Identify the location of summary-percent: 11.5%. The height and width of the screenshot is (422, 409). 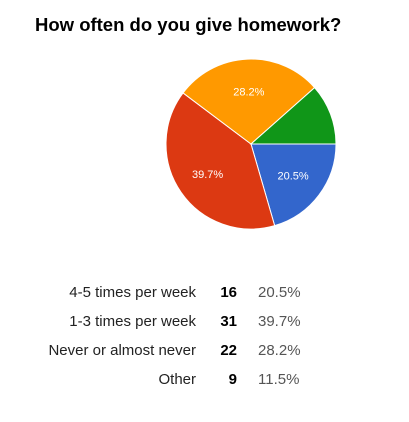
(279, 379).